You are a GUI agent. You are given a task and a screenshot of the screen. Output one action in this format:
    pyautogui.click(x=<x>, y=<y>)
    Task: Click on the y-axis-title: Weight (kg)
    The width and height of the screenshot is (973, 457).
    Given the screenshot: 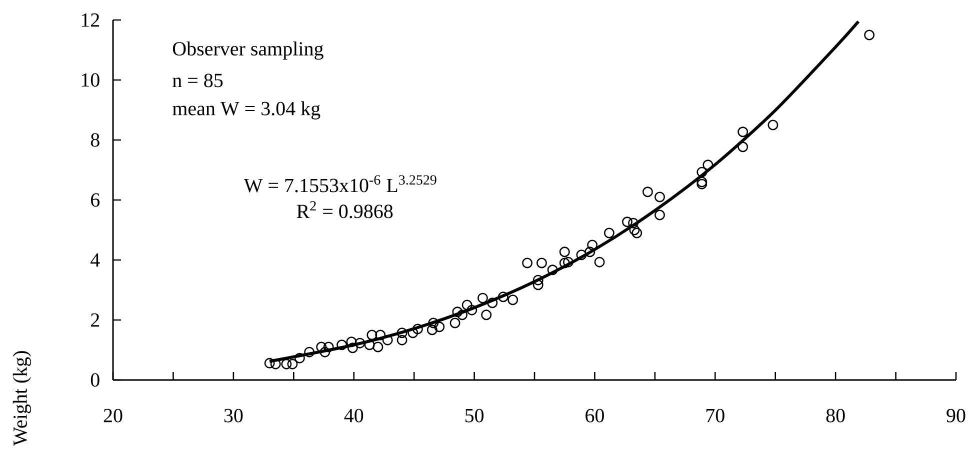 What is the action you would take?
    pyautogui.click(x=22, y=398)
    